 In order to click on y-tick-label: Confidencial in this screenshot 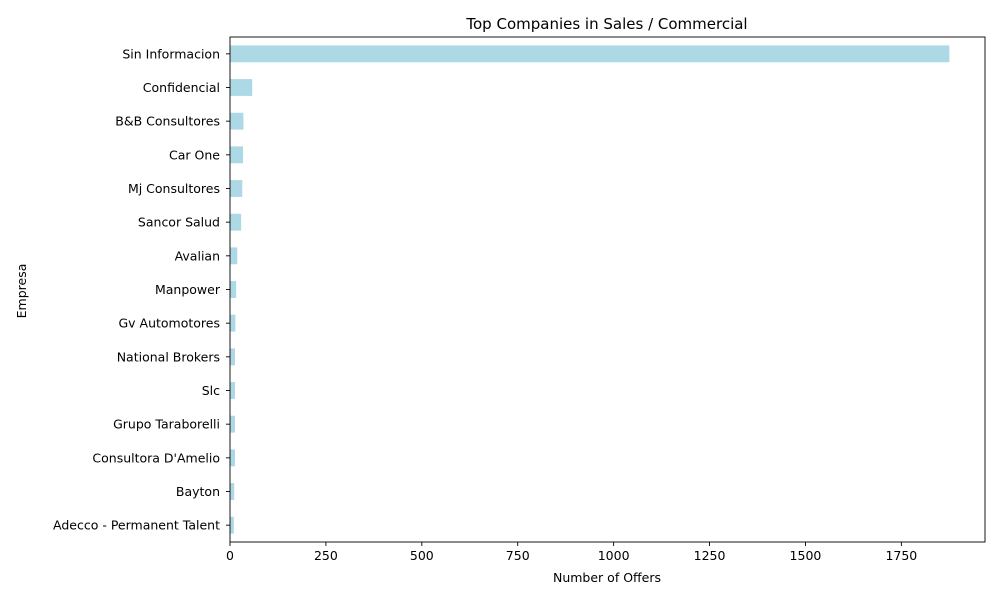, I will do `click(181, 87)`.